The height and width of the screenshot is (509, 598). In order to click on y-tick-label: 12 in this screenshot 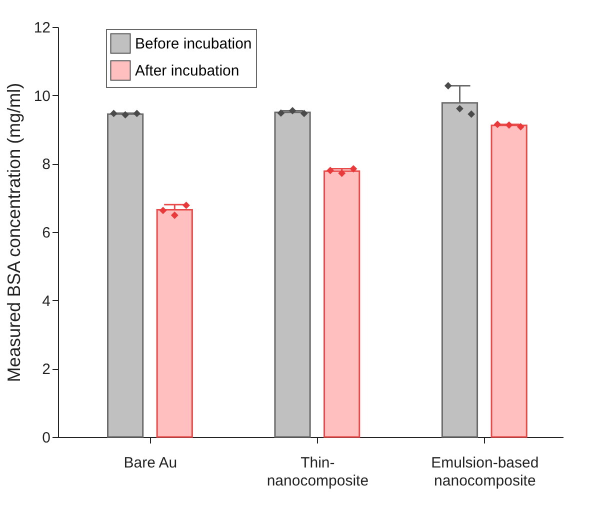, I will do `click(42, 28)`.